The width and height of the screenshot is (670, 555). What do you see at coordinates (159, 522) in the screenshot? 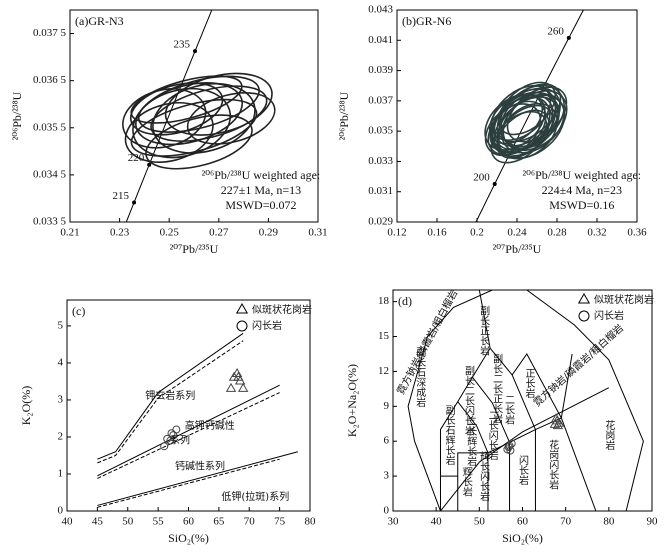
I see `x-tick-label: 55` at bounding box center [159, 522].